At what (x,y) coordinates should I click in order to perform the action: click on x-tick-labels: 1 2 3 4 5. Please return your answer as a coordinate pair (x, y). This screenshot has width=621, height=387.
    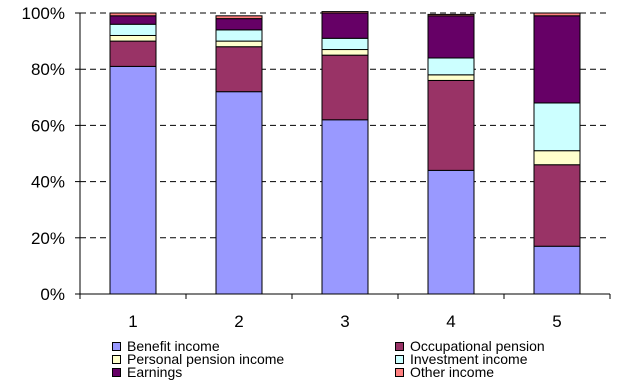
    Looking at the image, I should click on (344, 321).